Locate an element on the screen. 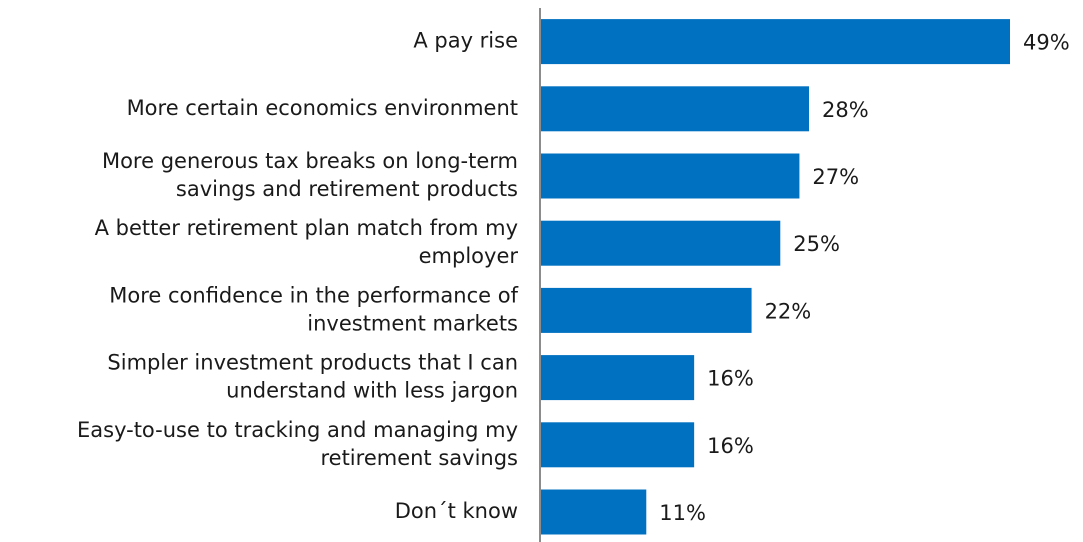 The image size is (1083, 542). category-label: Don´t know is located at coordinates (456, 511).